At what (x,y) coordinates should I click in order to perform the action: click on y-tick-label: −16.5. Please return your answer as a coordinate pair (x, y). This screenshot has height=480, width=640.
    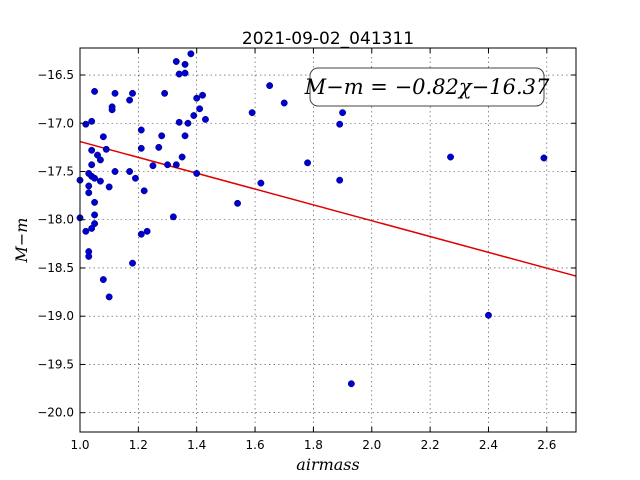
    Looking at the image, I should click on (55, 75).